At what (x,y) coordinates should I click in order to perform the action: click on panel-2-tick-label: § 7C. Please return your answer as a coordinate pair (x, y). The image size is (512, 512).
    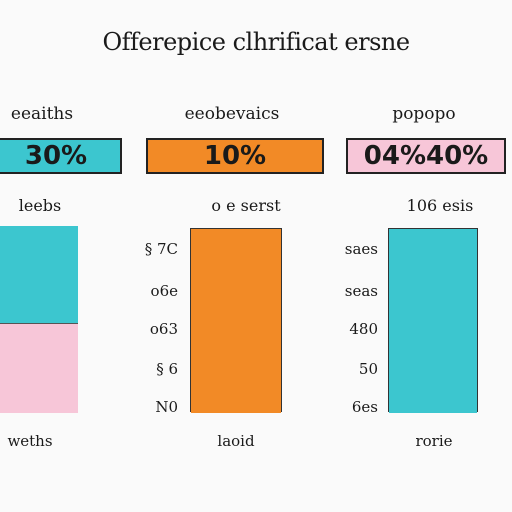
    Looking at the image, I should click on (161, 249).